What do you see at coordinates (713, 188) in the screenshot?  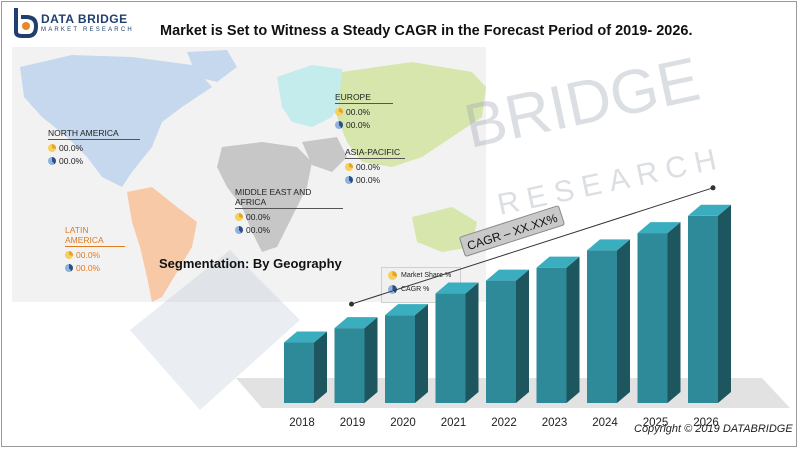 I see `trend-end-dot` at bounding box center [713, 188].